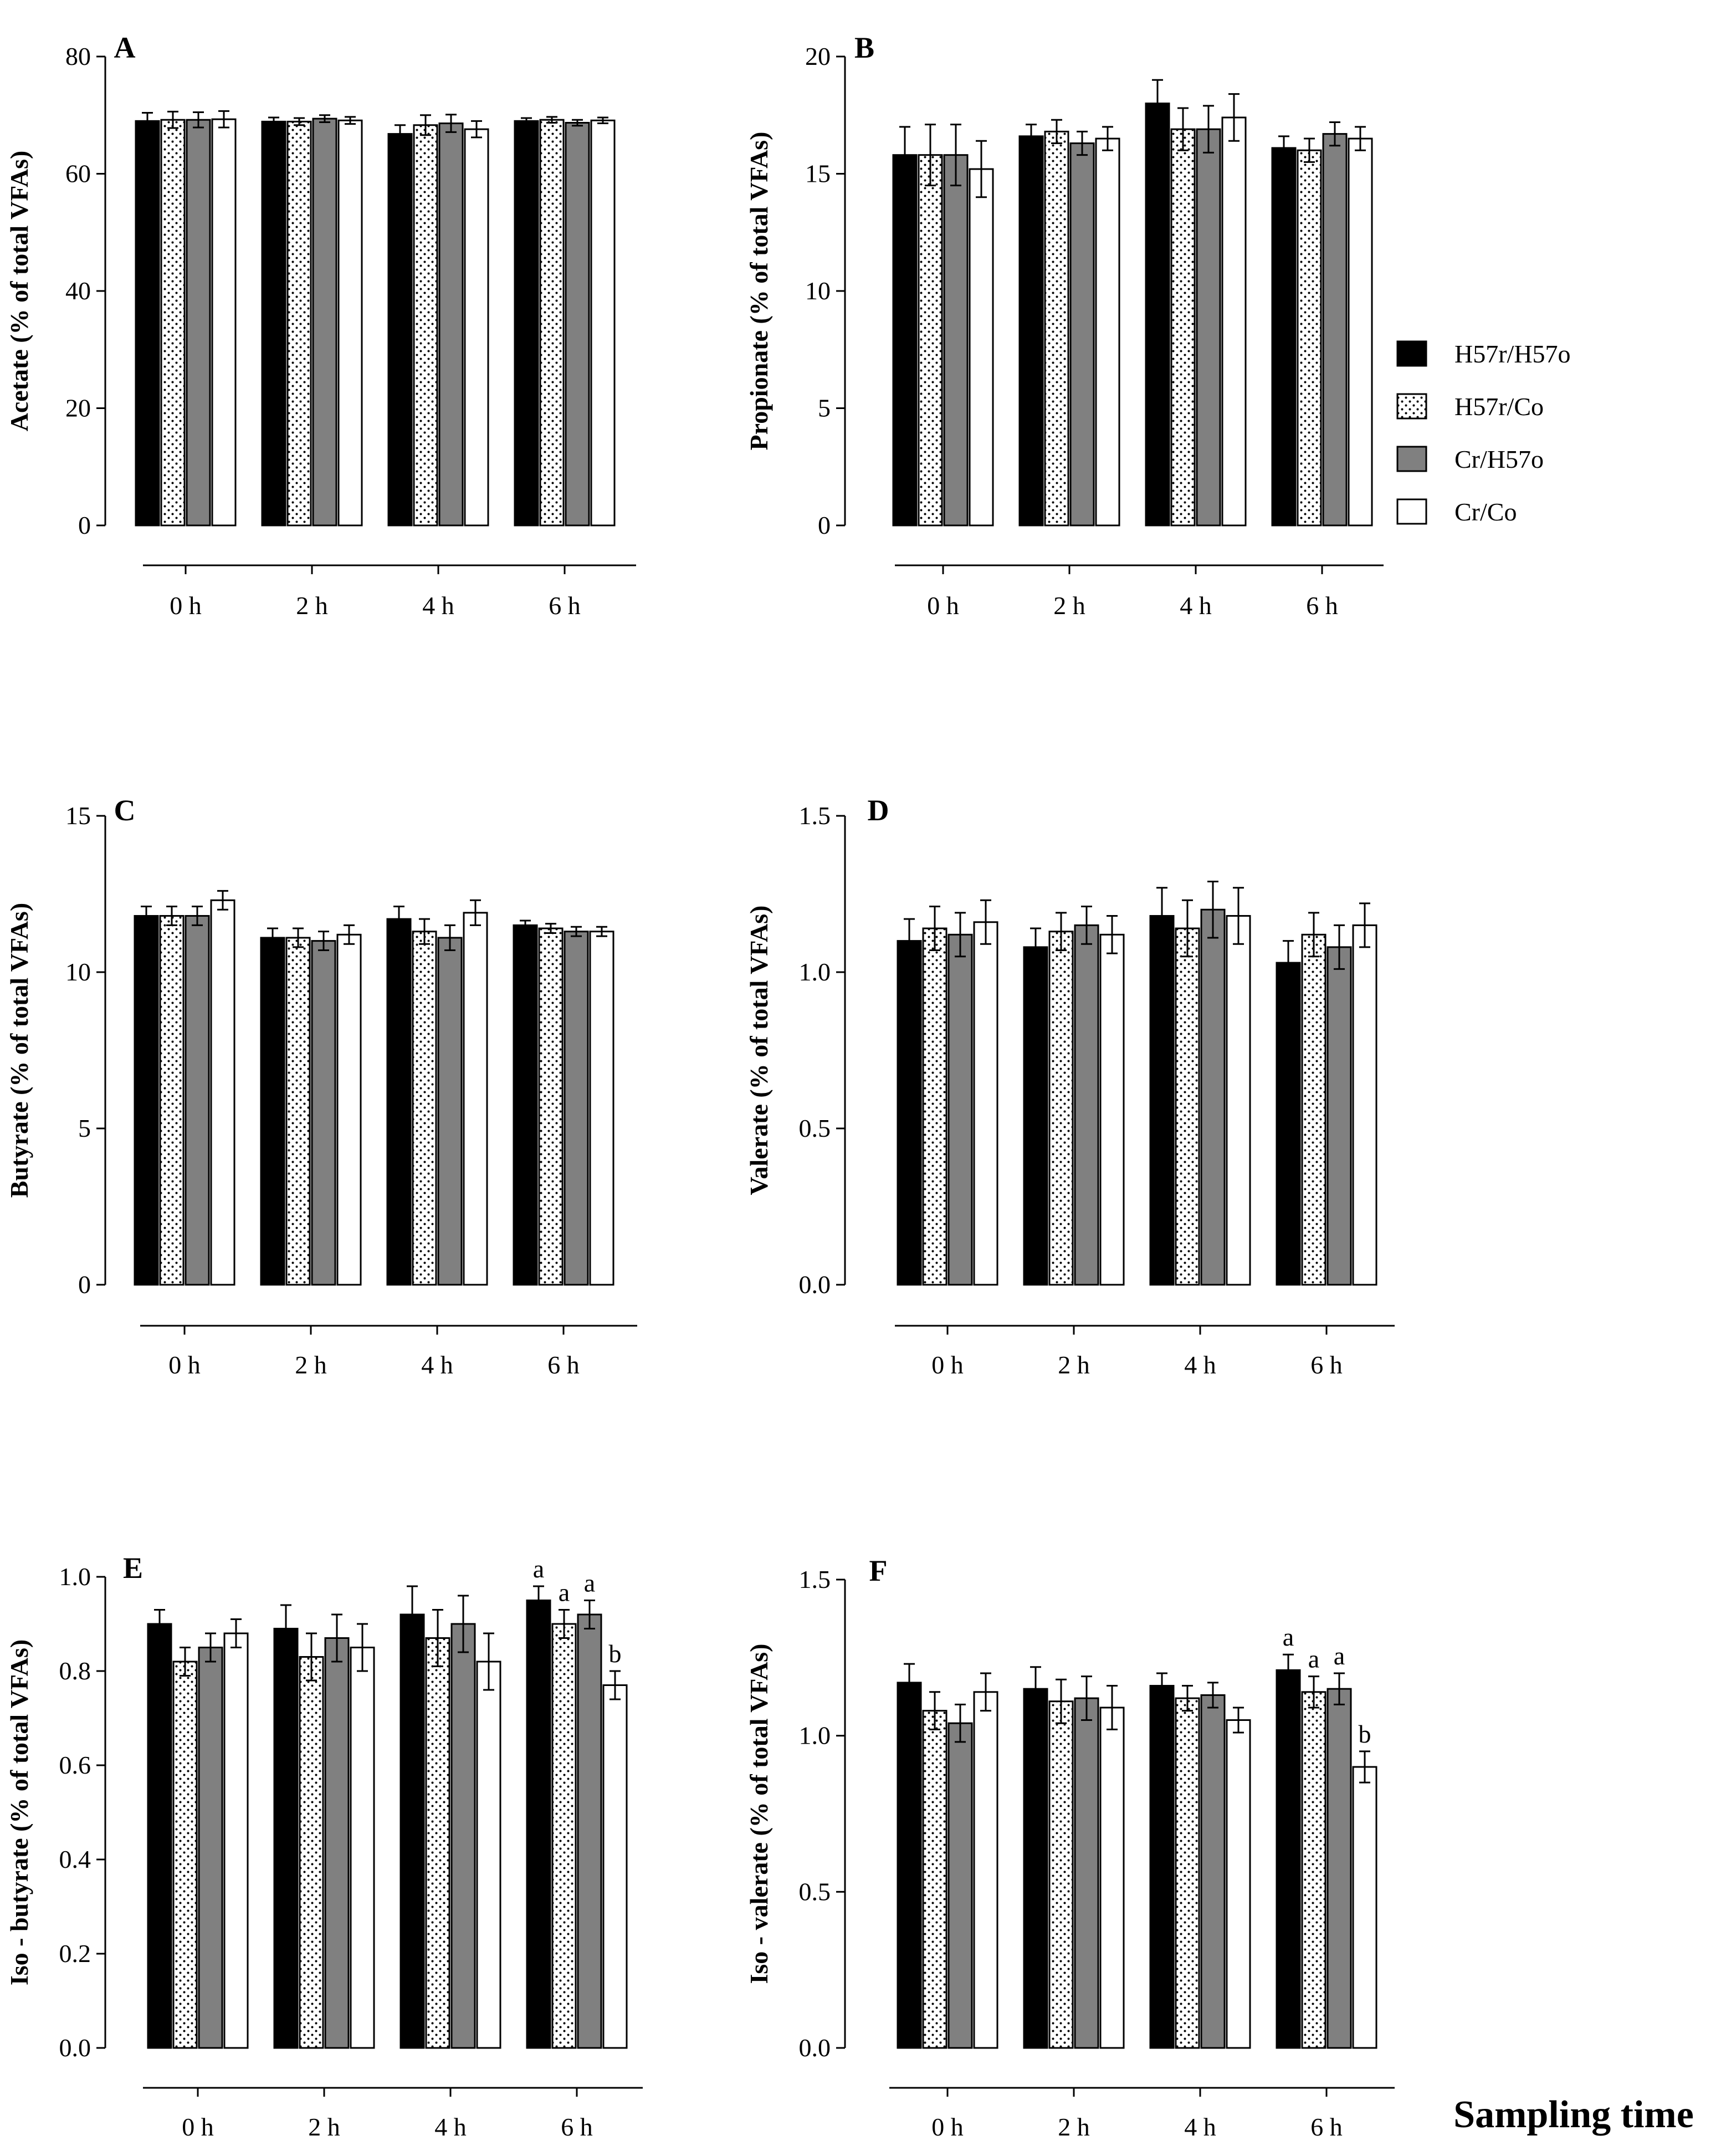 Image resolution: width=1726 pixels, height=2156 pixels. Describe the element at coordinates (19, 1812) in the screenshot. I see `y-axis-label: Iso - butyrate (% of total VFAs)` at that location.